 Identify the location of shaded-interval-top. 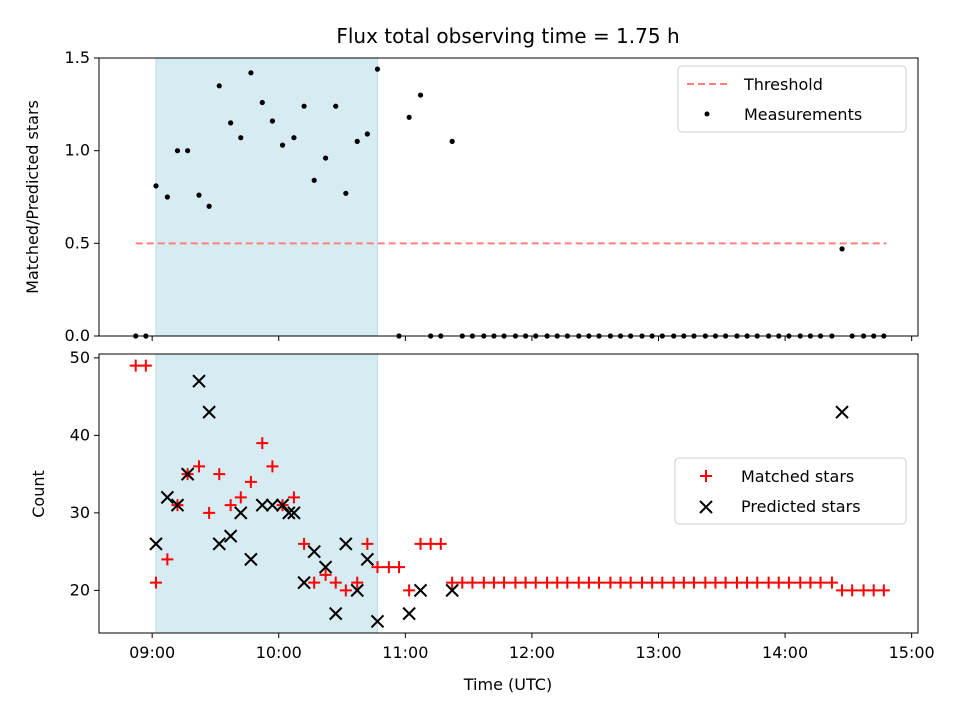
(266, 197).